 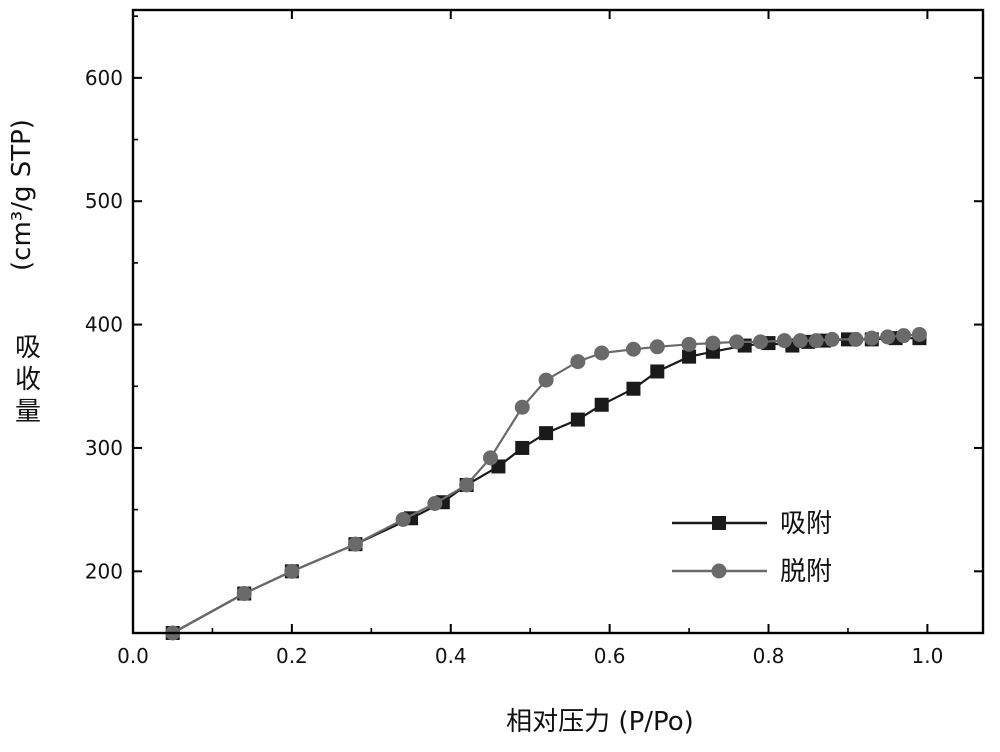 I want to click on x-axis-title: 相对压力 (P/Po), so click(x=600, y=722).